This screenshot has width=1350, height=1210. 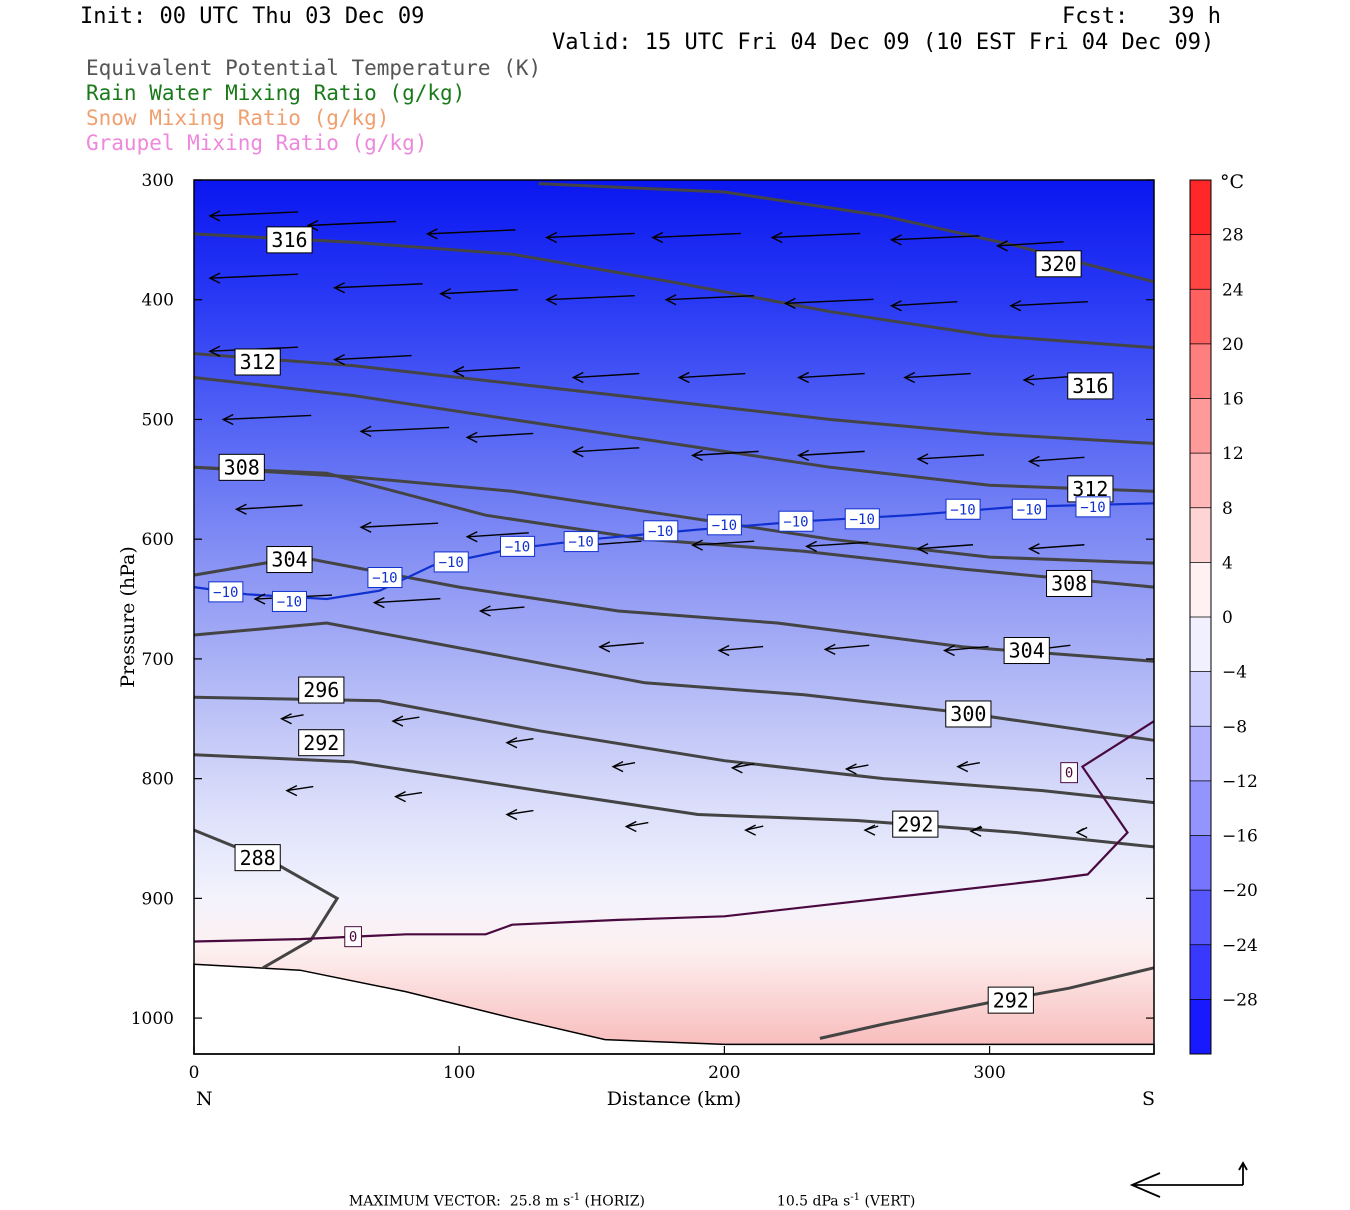 I want to click on theta-e-label: 300, so click(x=968, y=714).